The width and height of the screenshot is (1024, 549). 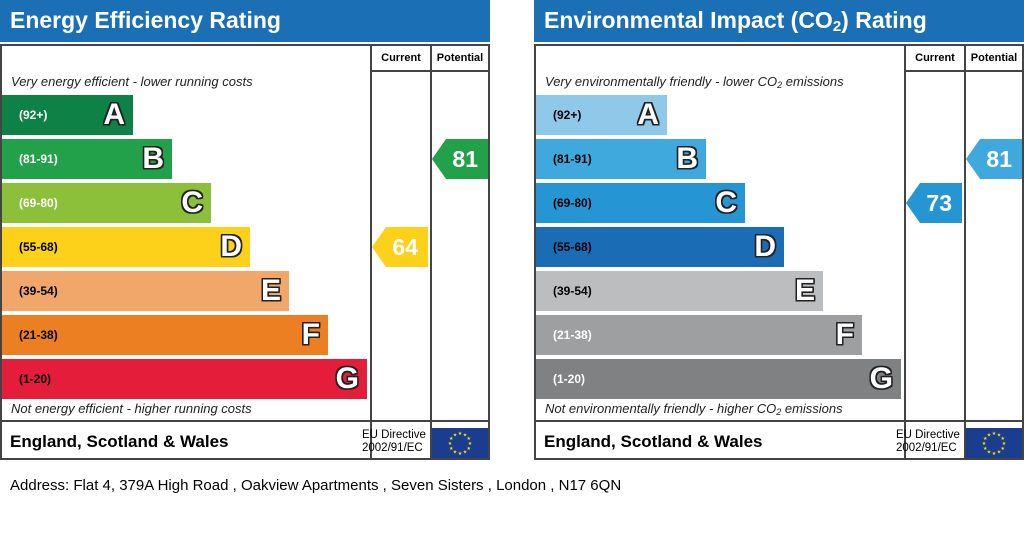 I want to click on environmental-title: Environmental Impact (CO2) Rating, so click(x=779, y=21).